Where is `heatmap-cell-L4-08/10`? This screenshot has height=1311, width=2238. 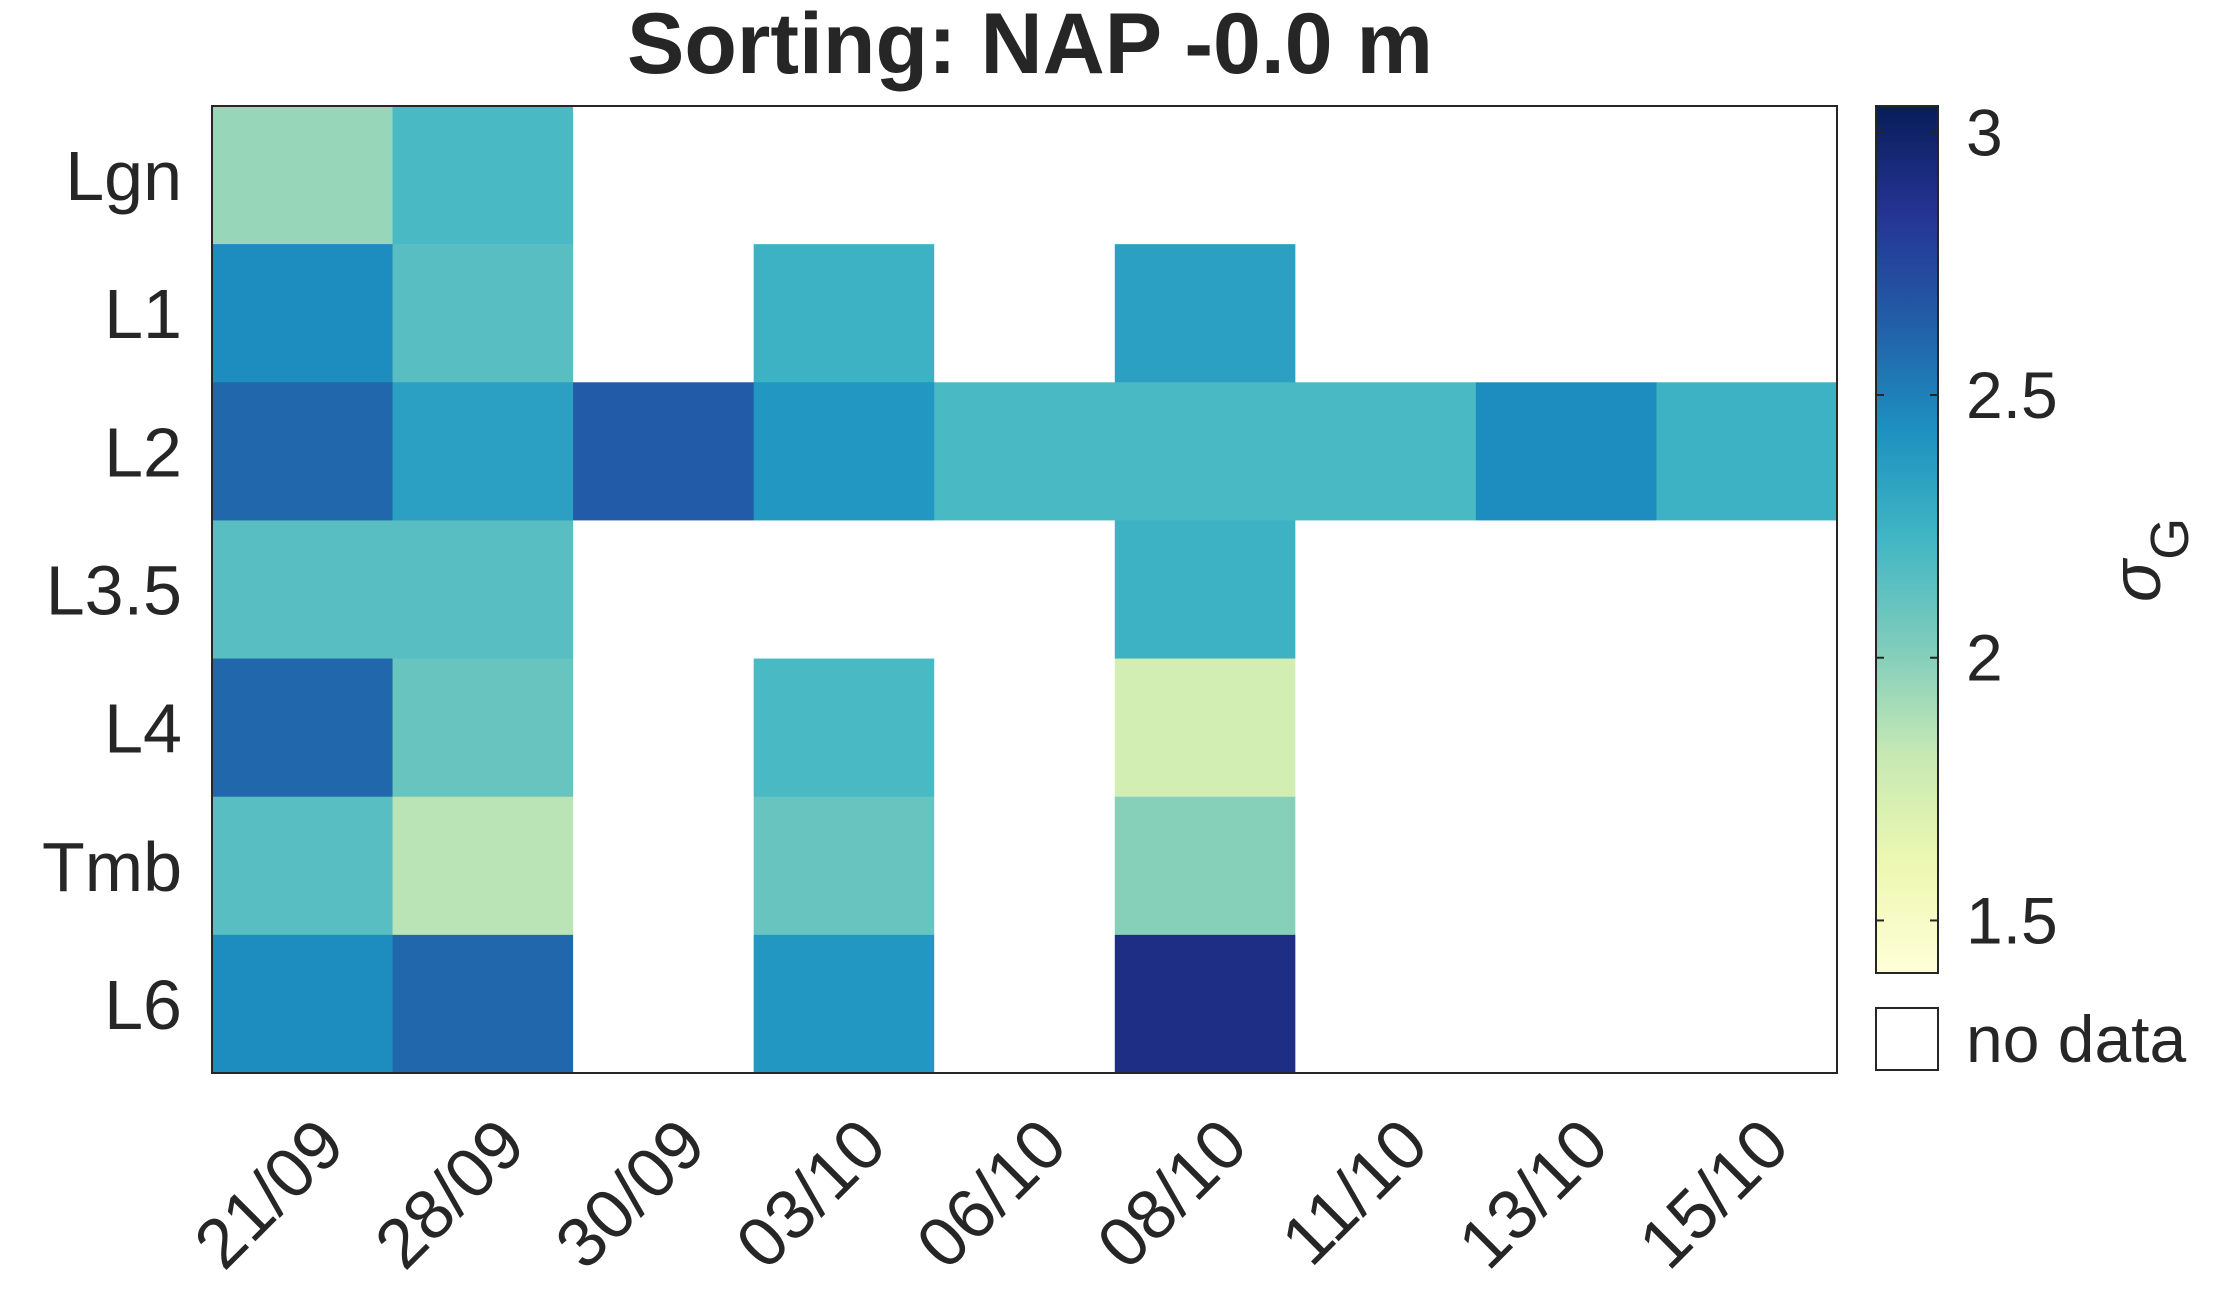 heatmap-cell-L4-08/10 is located at coordinates (1205, 728).